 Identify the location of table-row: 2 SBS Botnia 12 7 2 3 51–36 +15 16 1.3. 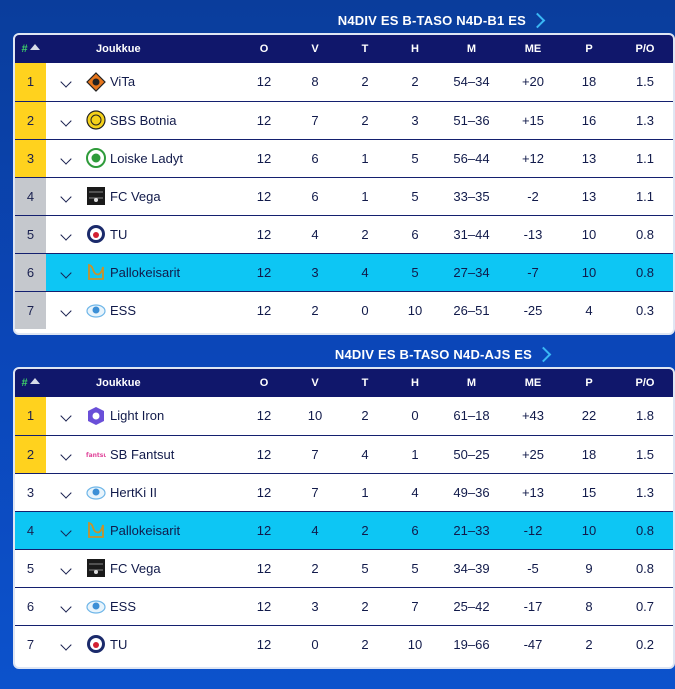
(344, 120).